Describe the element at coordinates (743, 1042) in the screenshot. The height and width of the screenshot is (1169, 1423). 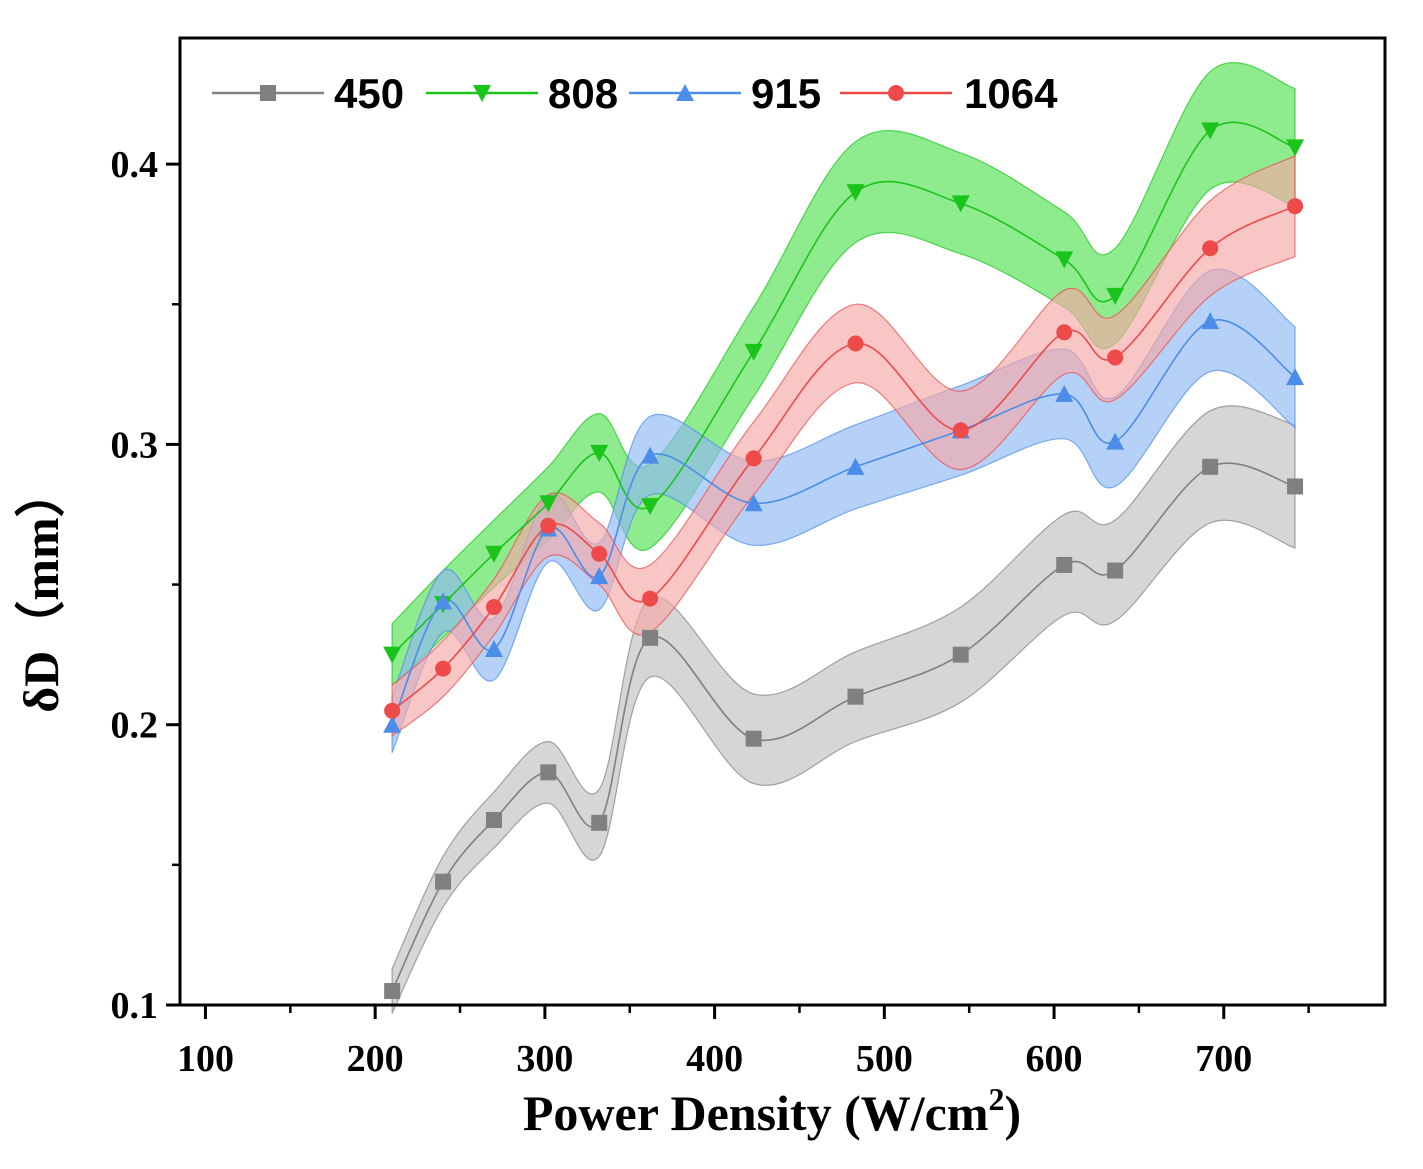
I see `x-axis: 100 200 300 400 500 600 700` at that location.